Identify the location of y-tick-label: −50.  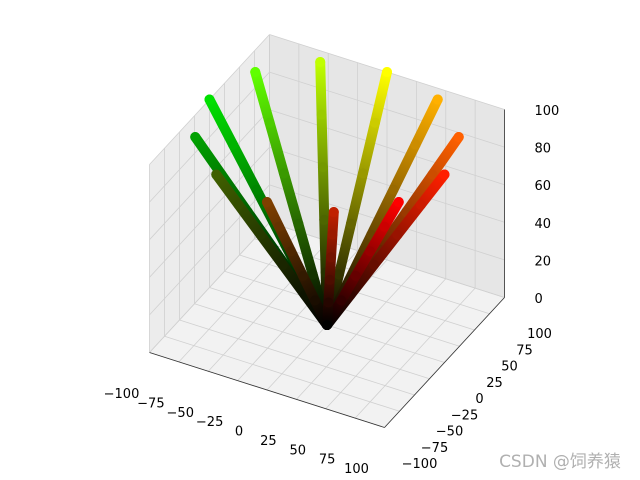
(449, 432).